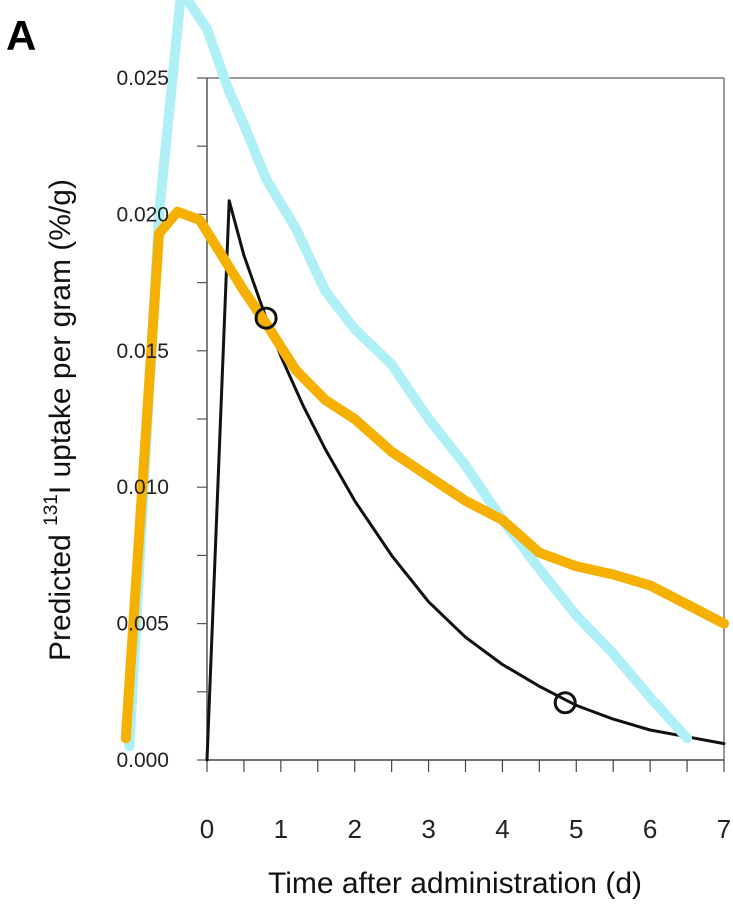 This screenshot has width=733, height=908. What do you see at coordinates (60, 593) in the screenshot?
I see `y-axis-title-prefix: Predicted` at bounding box center [60, 593].